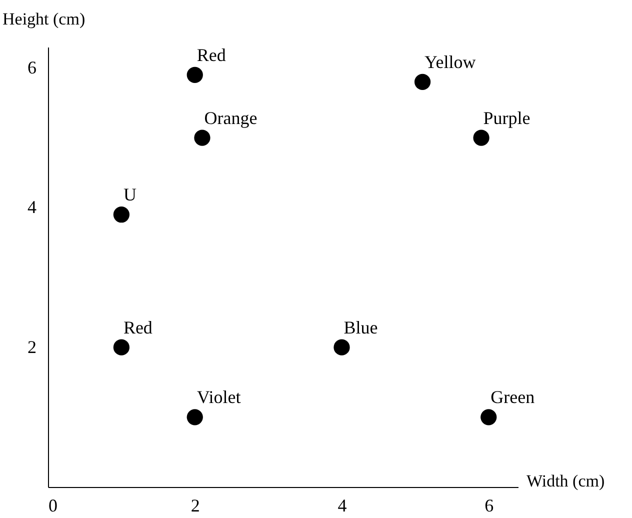 Image resolution: width=632 pixels, height=518 pixels. I want to click on annotation: Purple, so click(506, 118).